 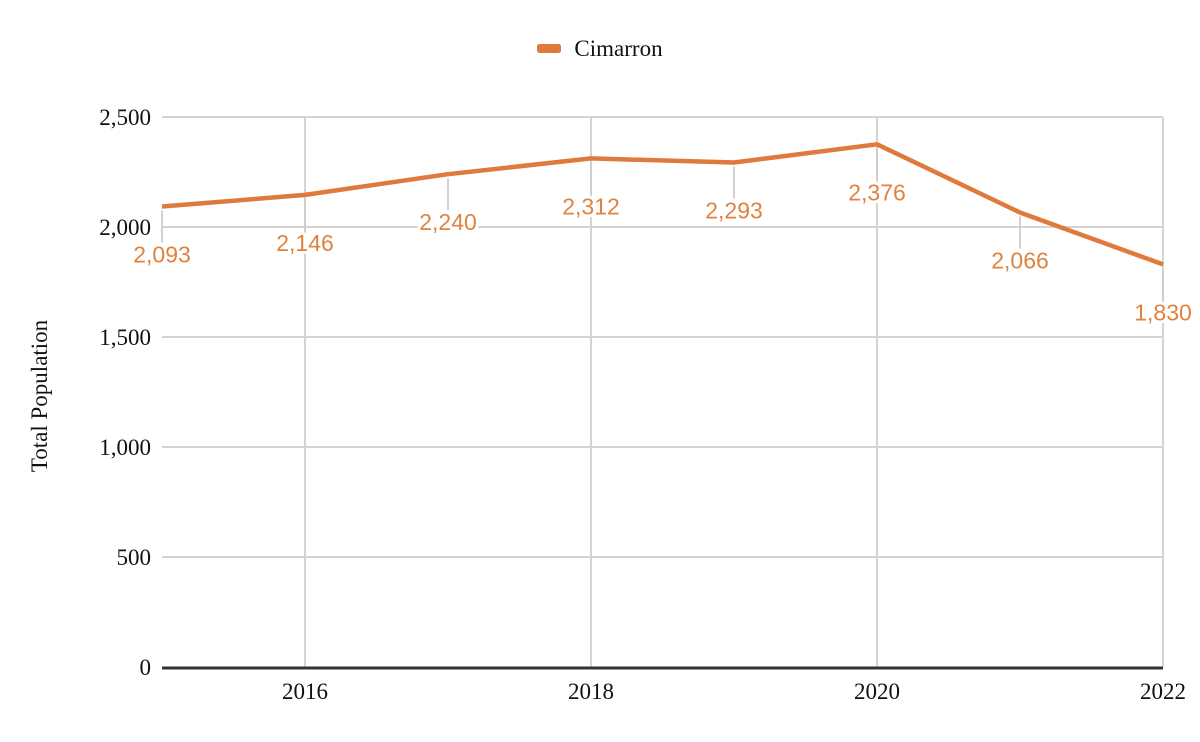 I want to click on x-tick-label-2022: 2022, so click(x=1163, y=691).